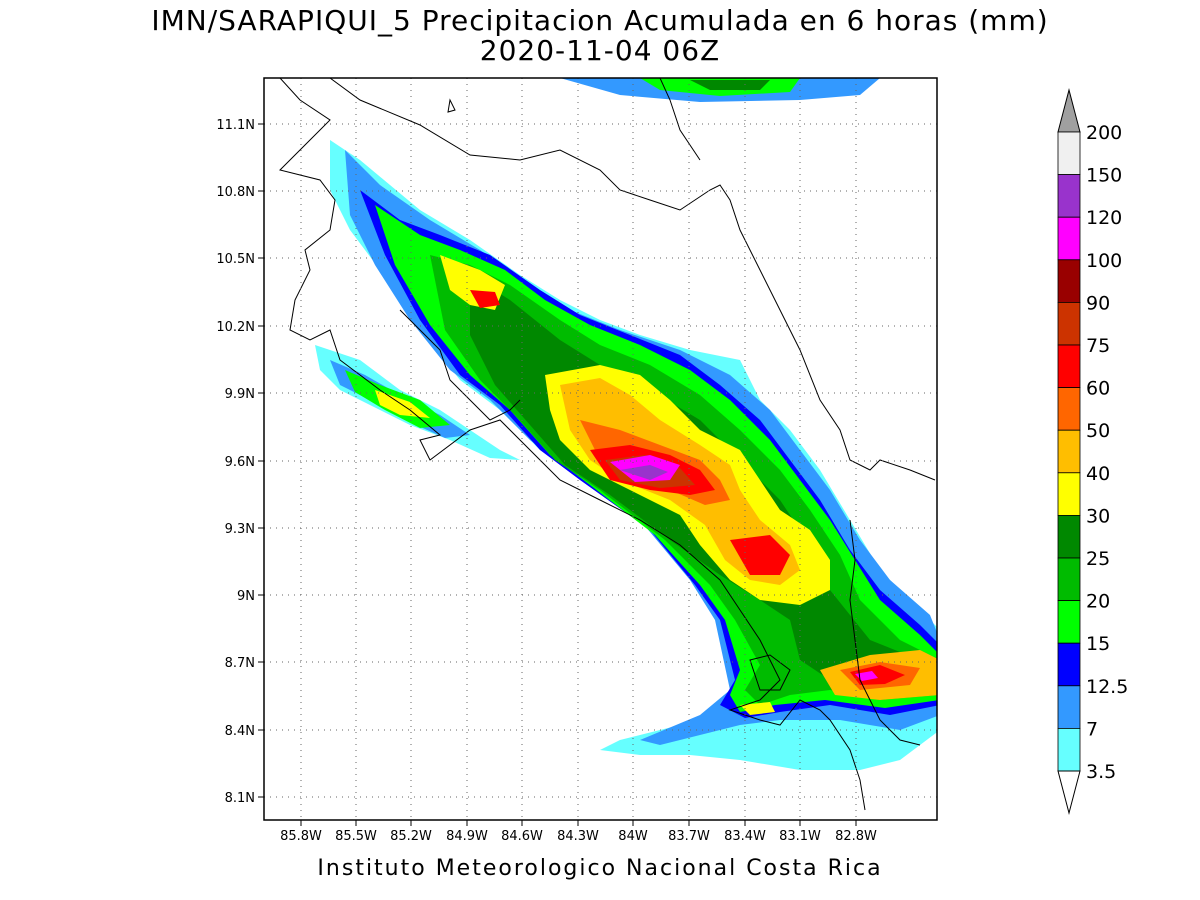 This screenshot has width=1200, height=900. What do you see at coordinates (1098, 431) in the screenshot?
I see `colorbar-label: 50` at bounding box center [1098, 431].